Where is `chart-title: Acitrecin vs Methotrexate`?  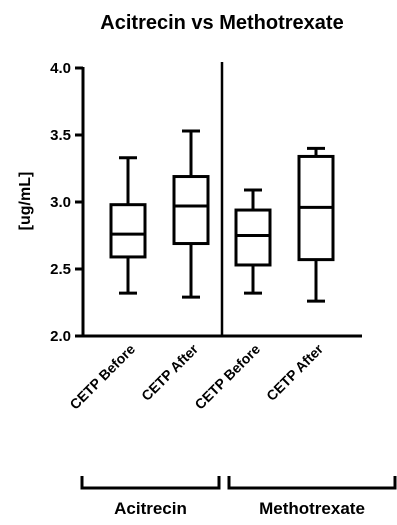
chart-title: Acitrecin vs Methotrexate is located at coordinates (221, 23).